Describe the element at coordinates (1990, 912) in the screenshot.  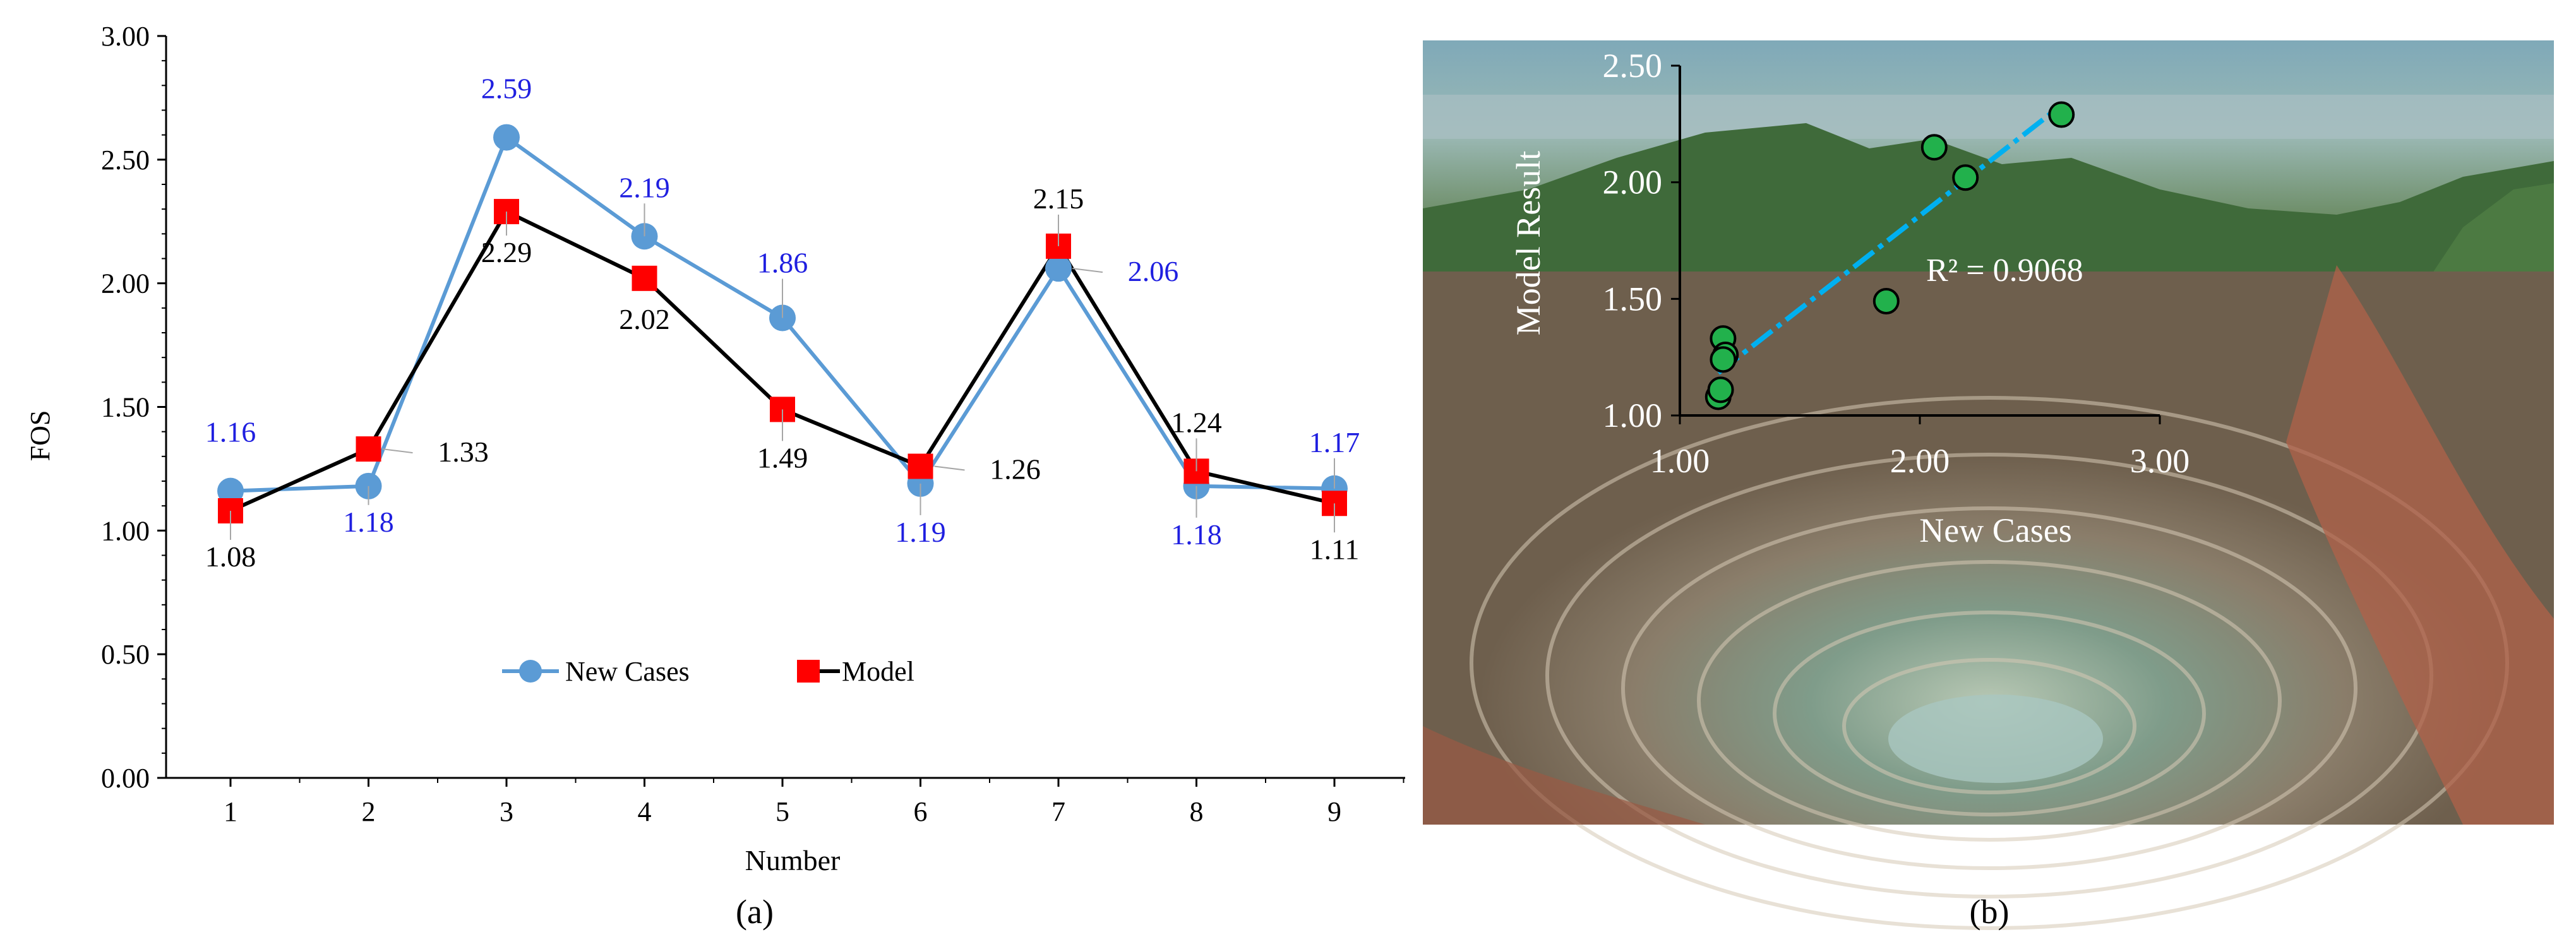
I see `panel-label-b: (b)` at that location.